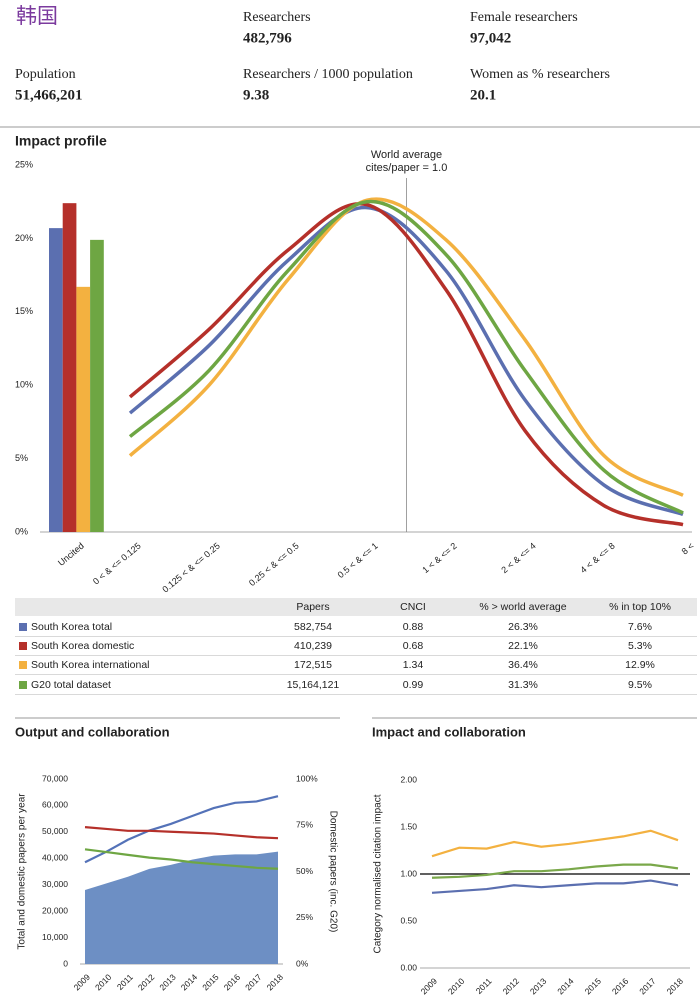 Image resolution: width=700 pixels, height=1001 pixels. I want to click on table-header: % in top 10%, so click(640, 607).